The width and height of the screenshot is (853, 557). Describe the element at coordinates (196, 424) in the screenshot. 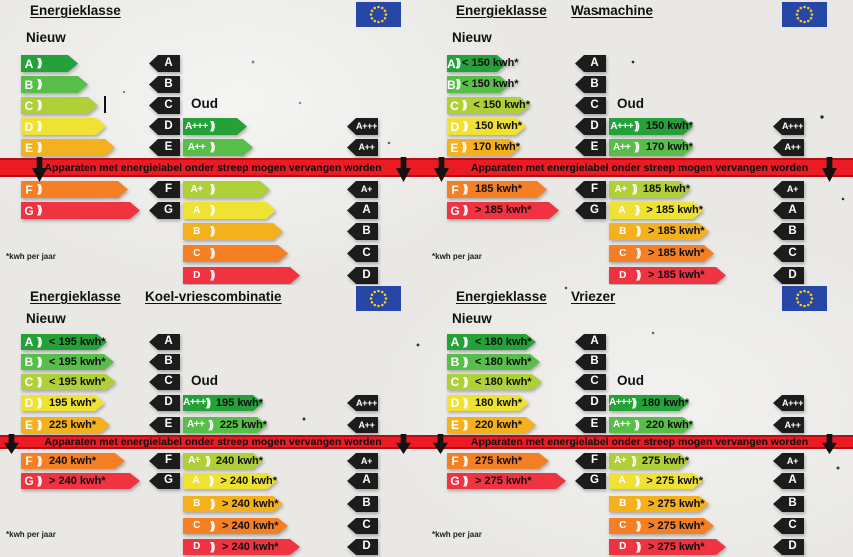

I see `grade-letter: A++` at that location.